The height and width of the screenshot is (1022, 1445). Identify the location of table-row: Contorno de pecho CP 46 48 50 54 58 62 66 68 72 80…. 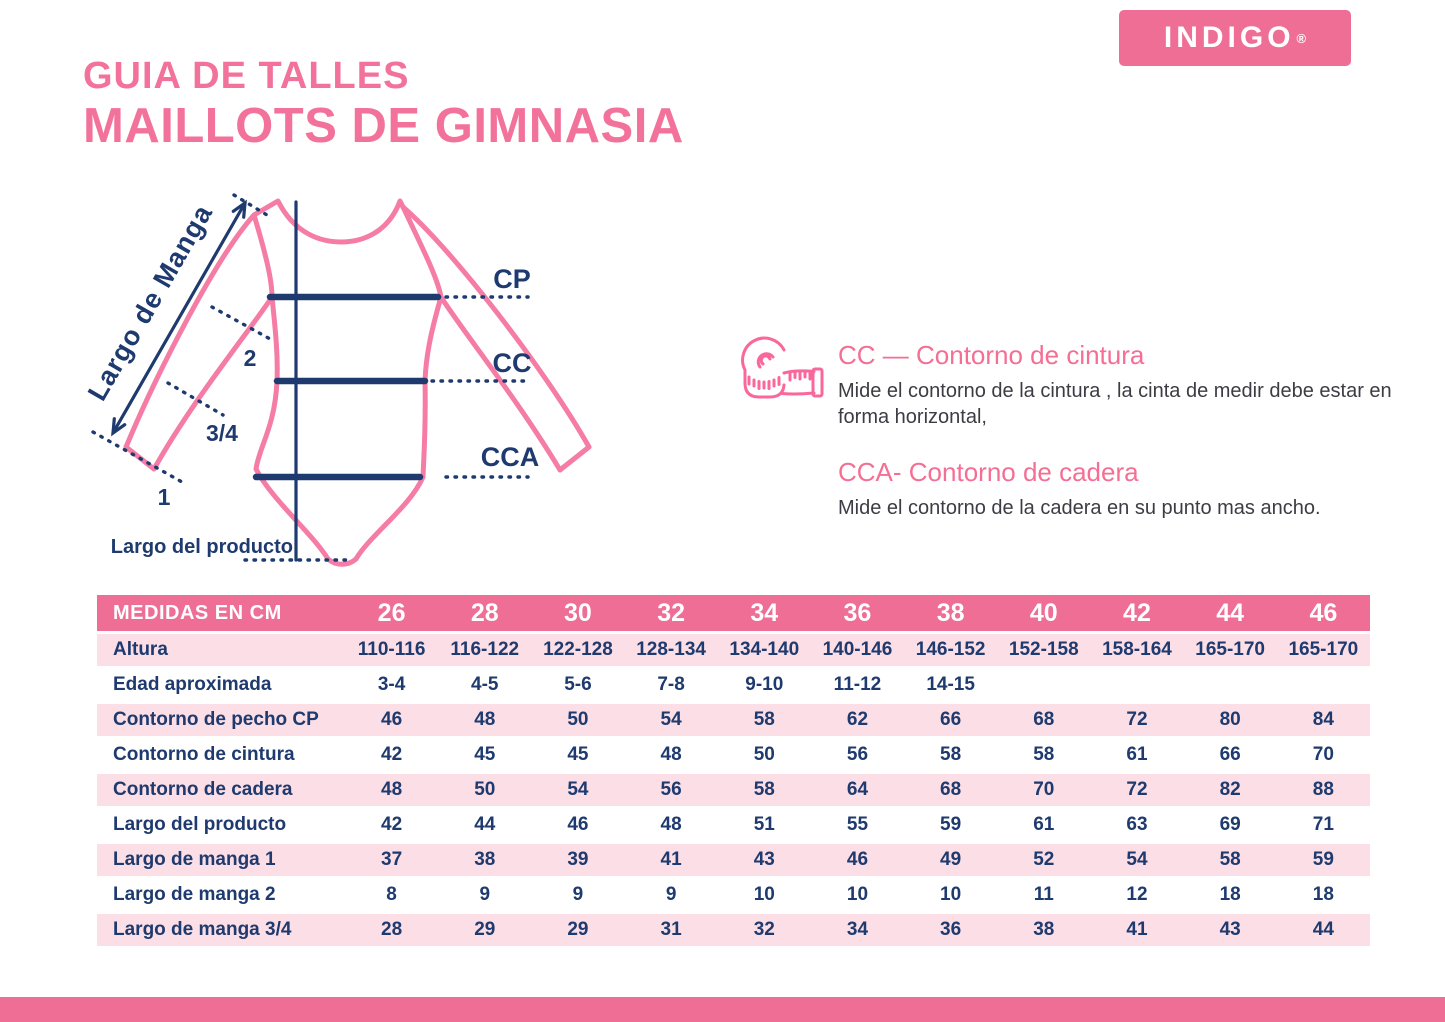
(733, 720).